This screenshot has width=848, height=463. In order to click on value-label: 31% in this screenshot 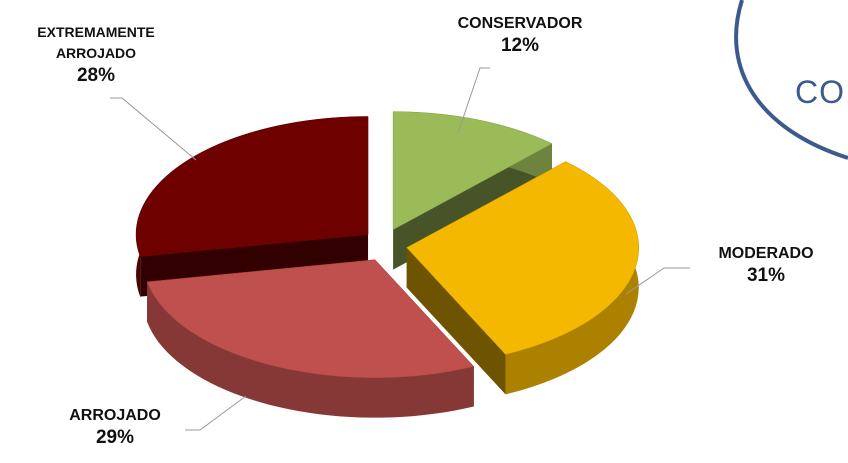, I will do `click(766, 275)`.